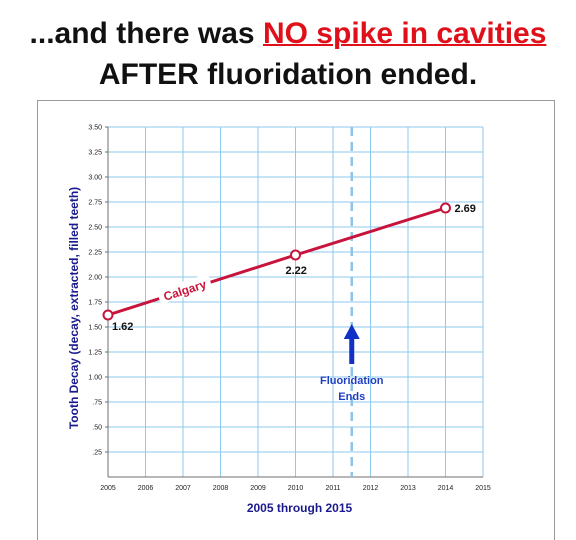  What do you see at coordinates (95, 153) in the screenshot?
I see `y-tick-label: 3.25` at bounding box center [95, 153].